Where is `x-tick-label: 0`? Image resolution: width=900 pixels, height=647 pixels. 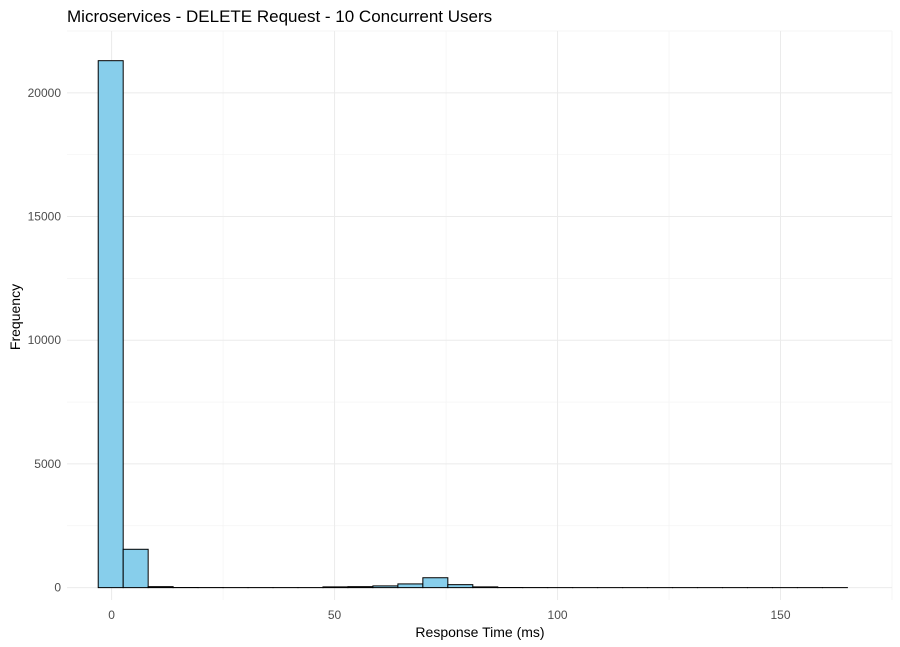
x-tick-label: 0 is located at coordinates (111, 615).